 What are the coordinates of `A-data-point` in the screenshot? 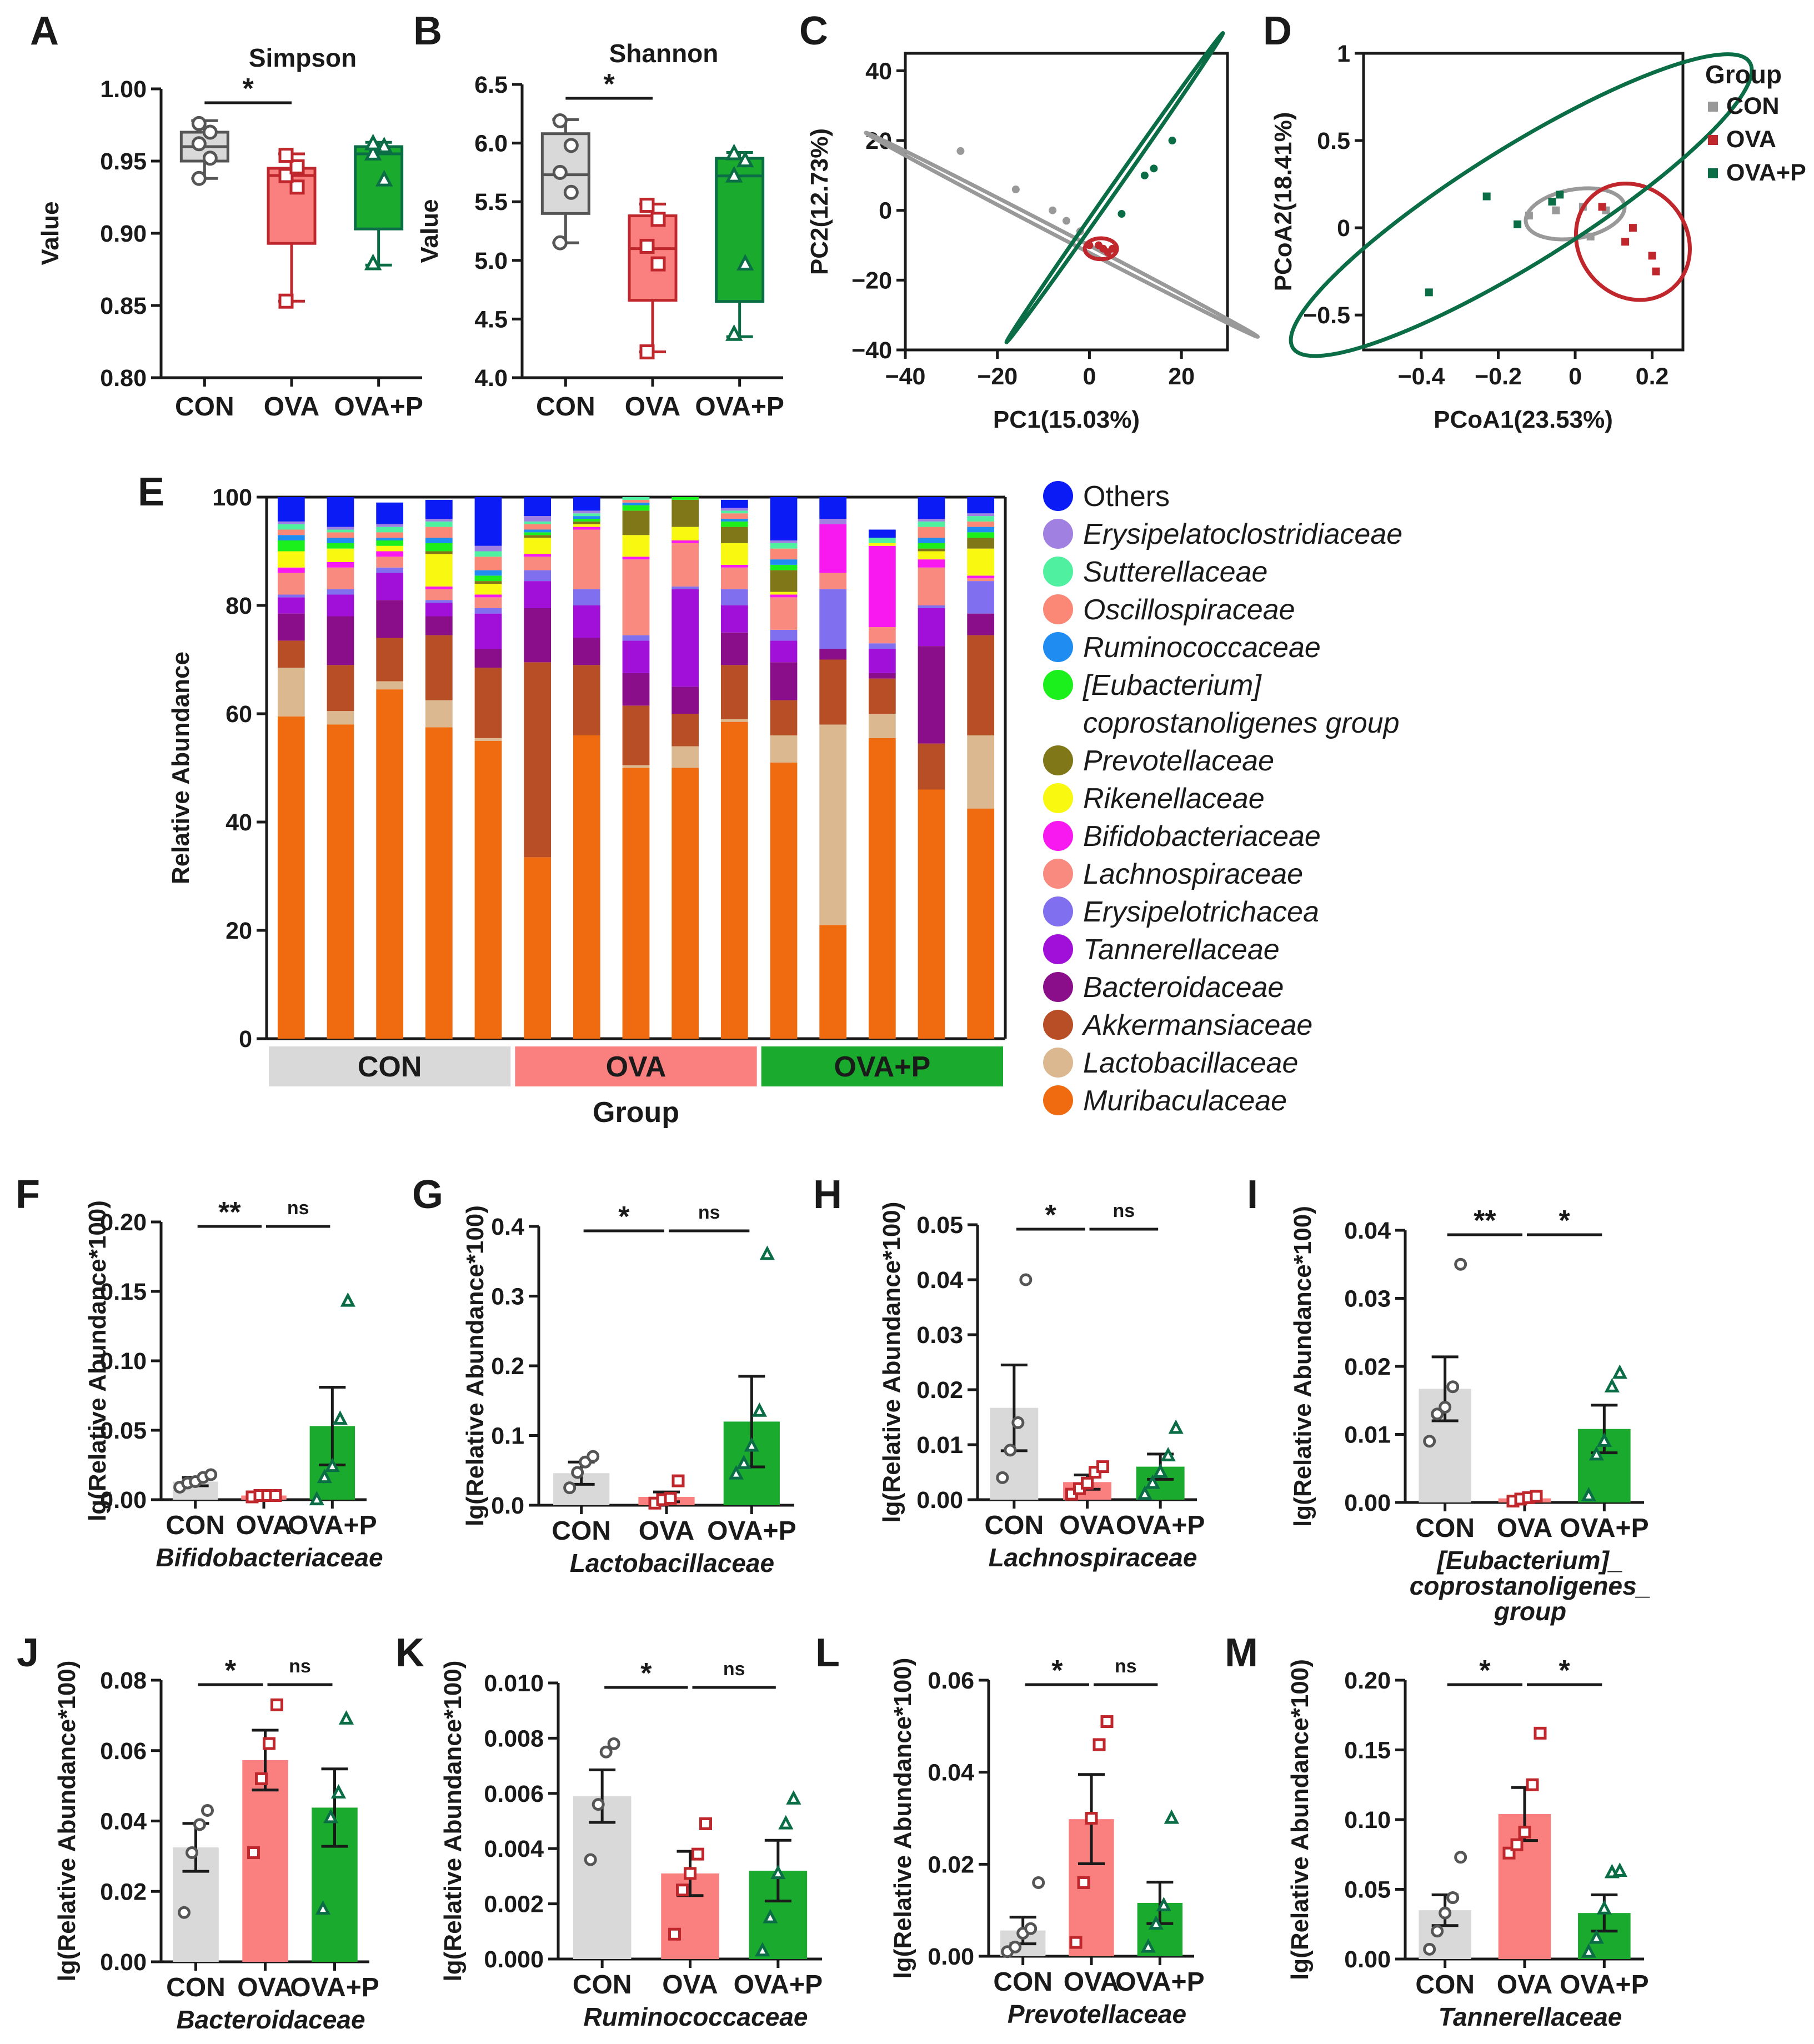 It's located at (373, 142).